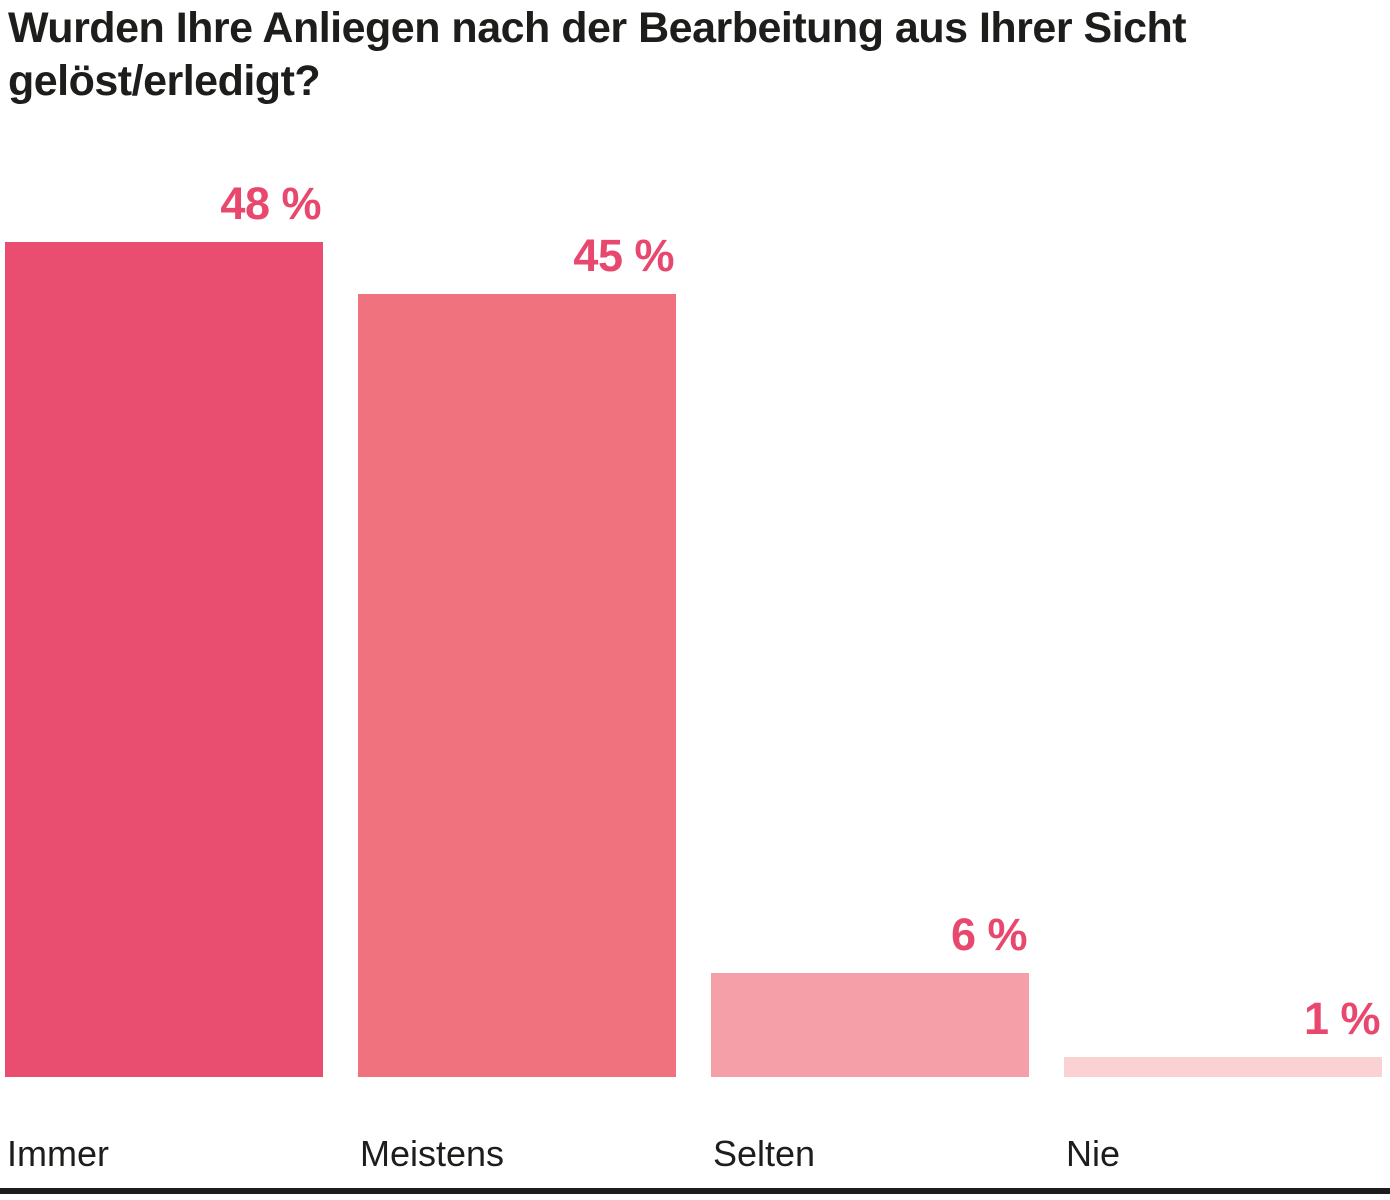  I want to click on bar-selten, so click(870, 1025).